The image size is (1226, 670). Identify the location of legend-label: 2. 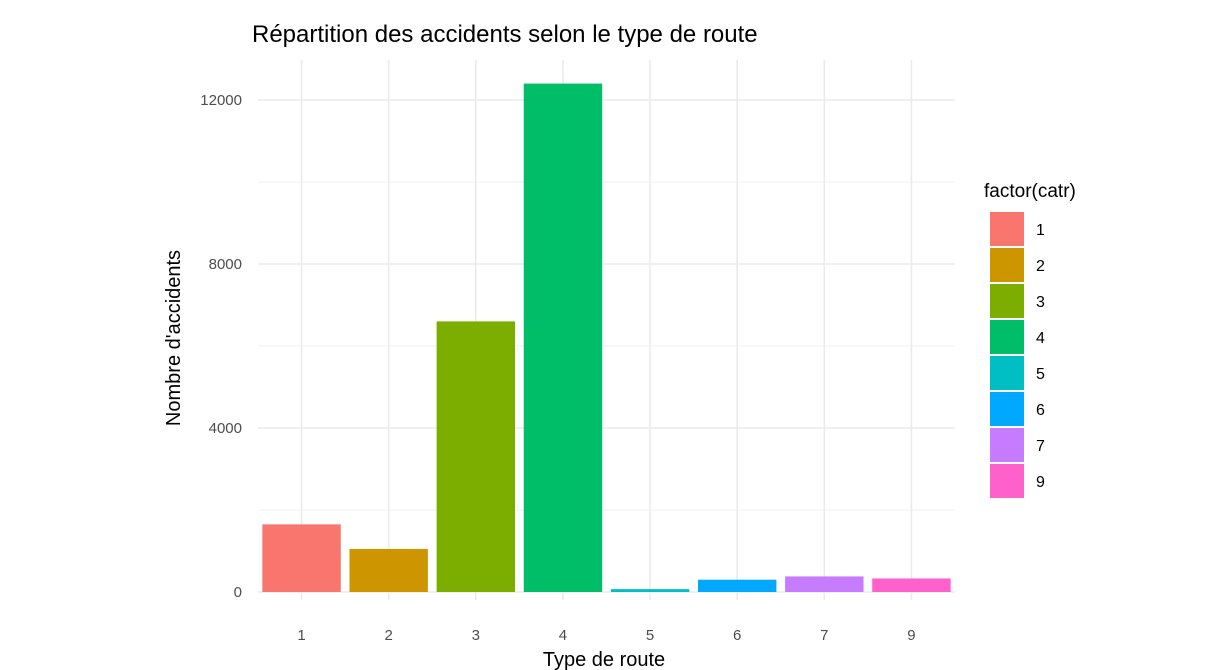
(1040, 266).